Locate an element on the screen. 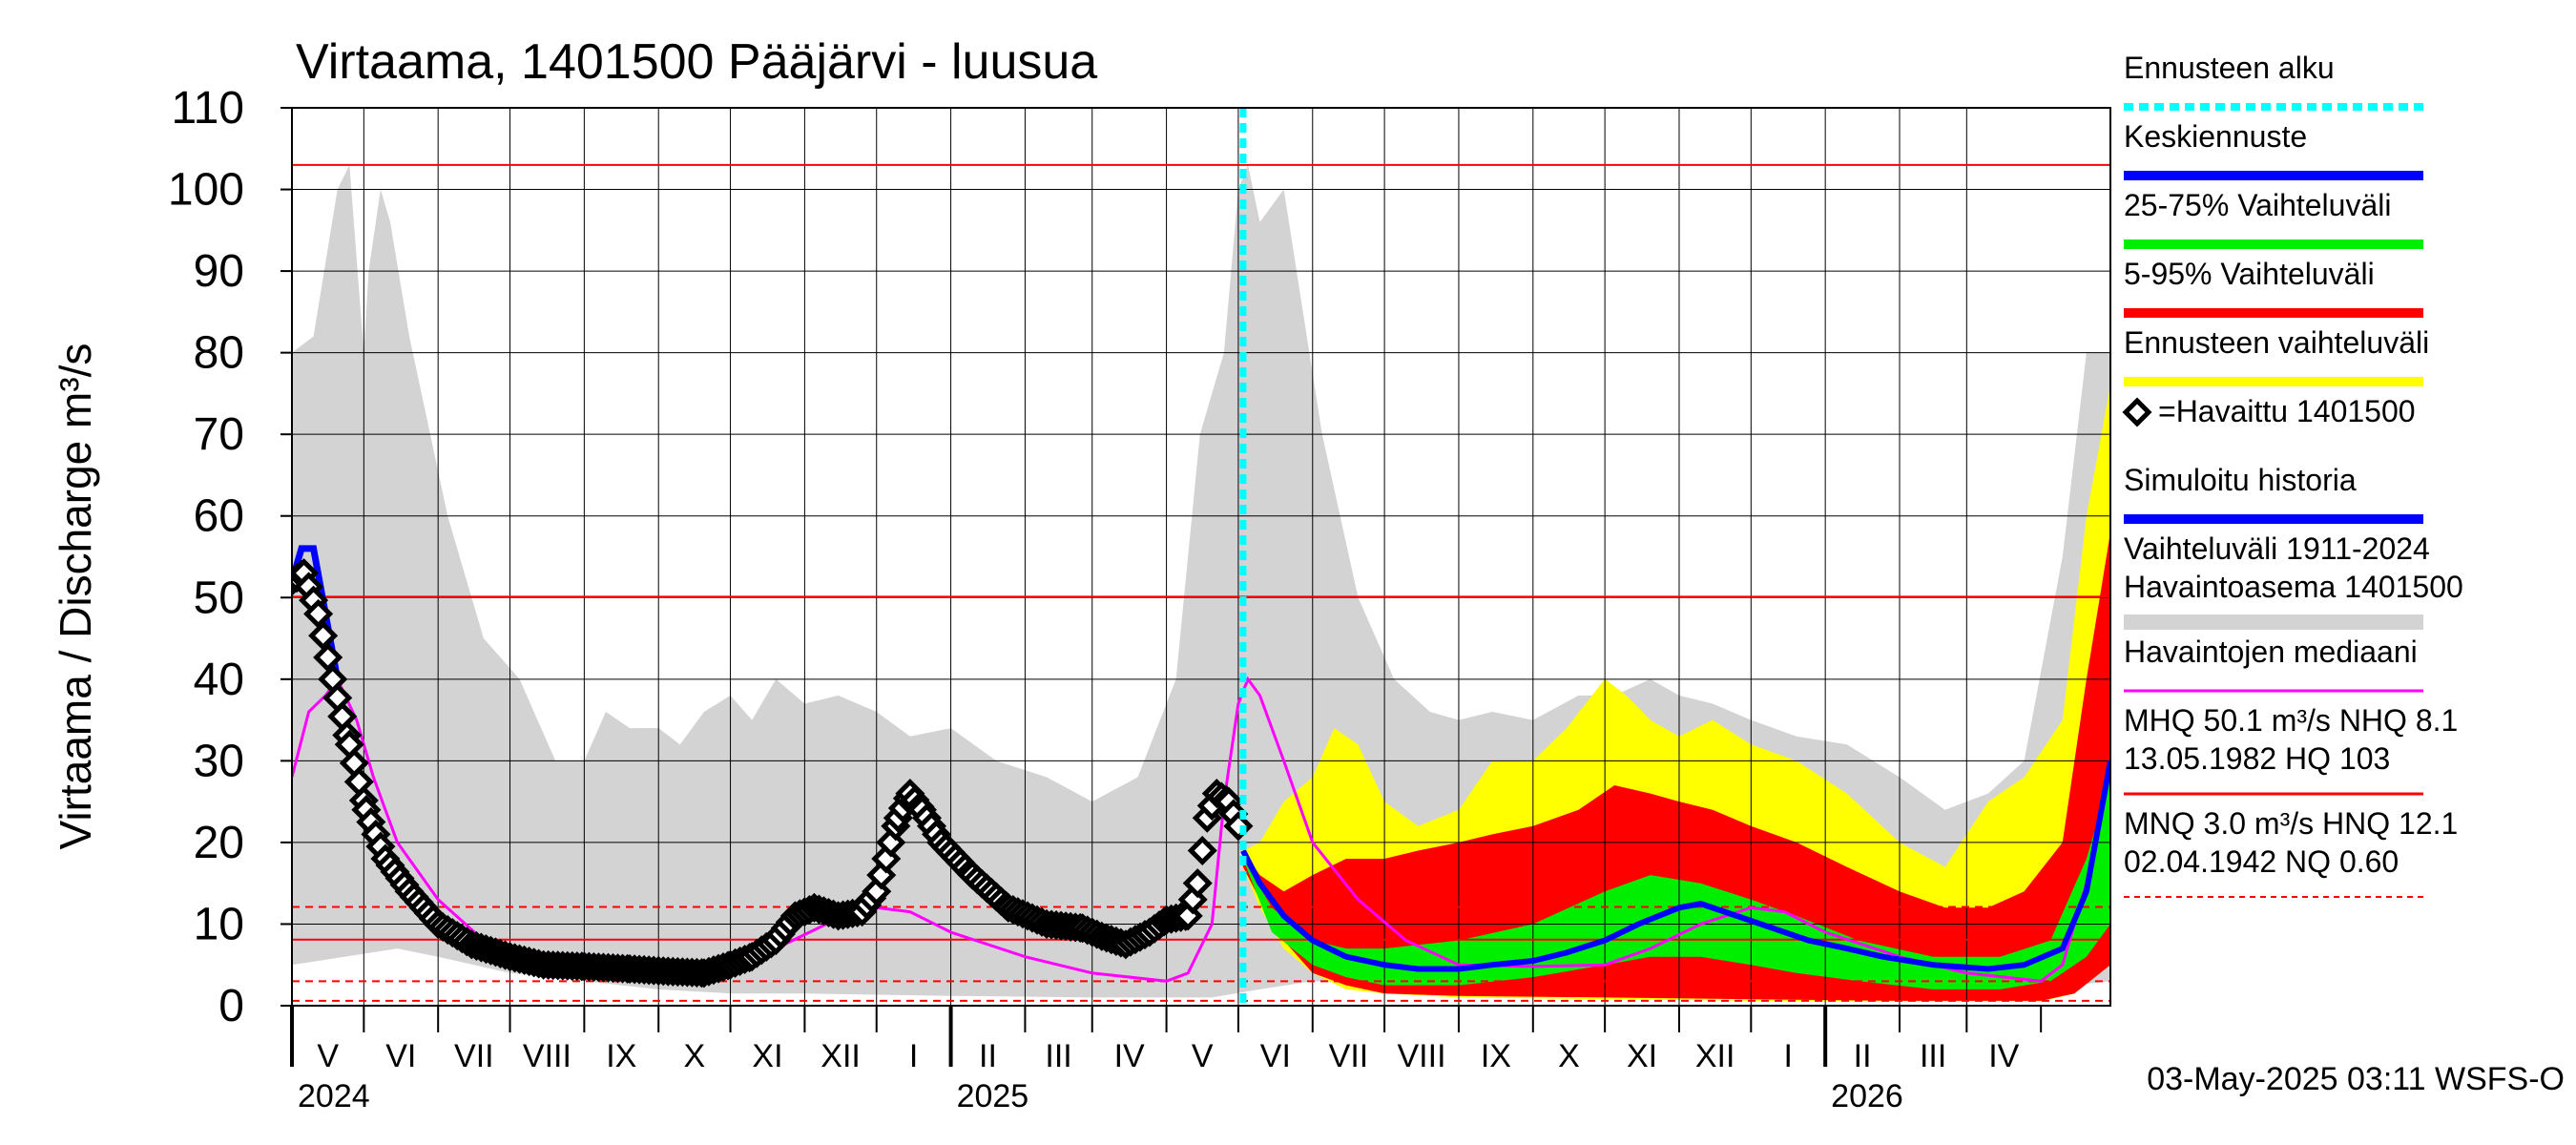 This screenshot has height=1145, width=2576. y-axis-label: Virtaama / Discharge m³/s is located at coordinates (75, 597).